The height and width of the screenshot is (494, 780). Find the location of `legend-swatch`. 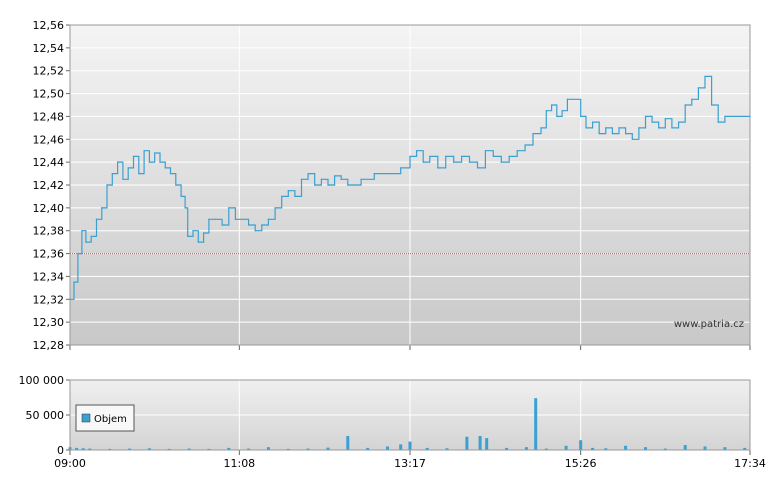

legend-swatch is located at coordinates (86, 418).